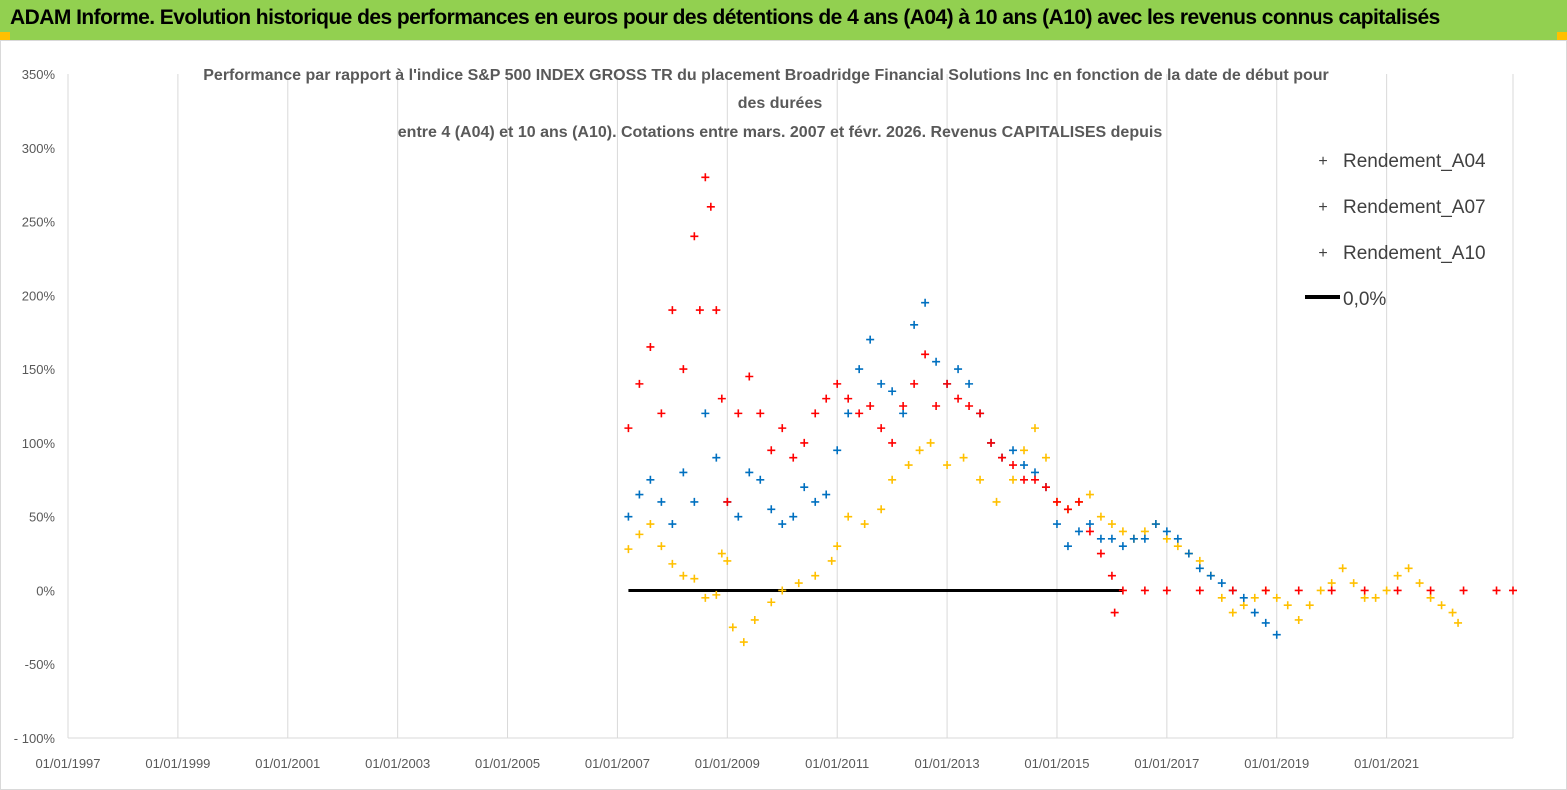 The height and width of the screenshot is (790, 1567). Describe the element at coordinates (617, 763) in the screenshot. I see `x-tick-label: 01/01/2007` at that location.